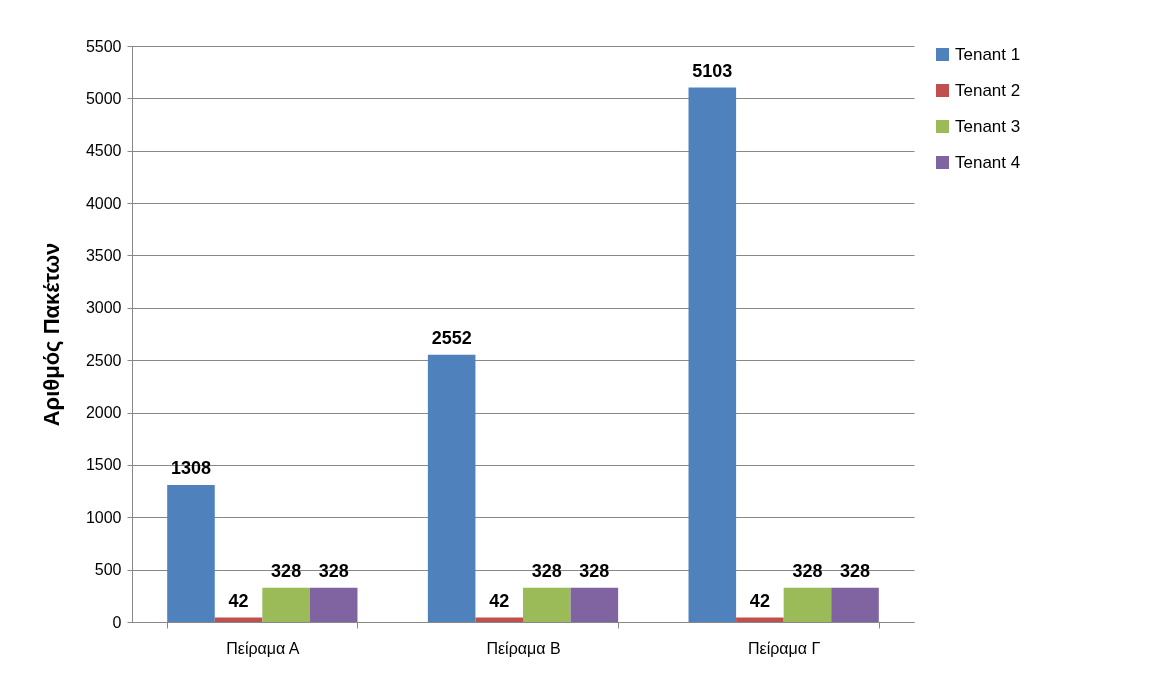 The width and height of the screenshot is (1156, 675). I want to click on y-tick-label: 1500, so click(103, 465).